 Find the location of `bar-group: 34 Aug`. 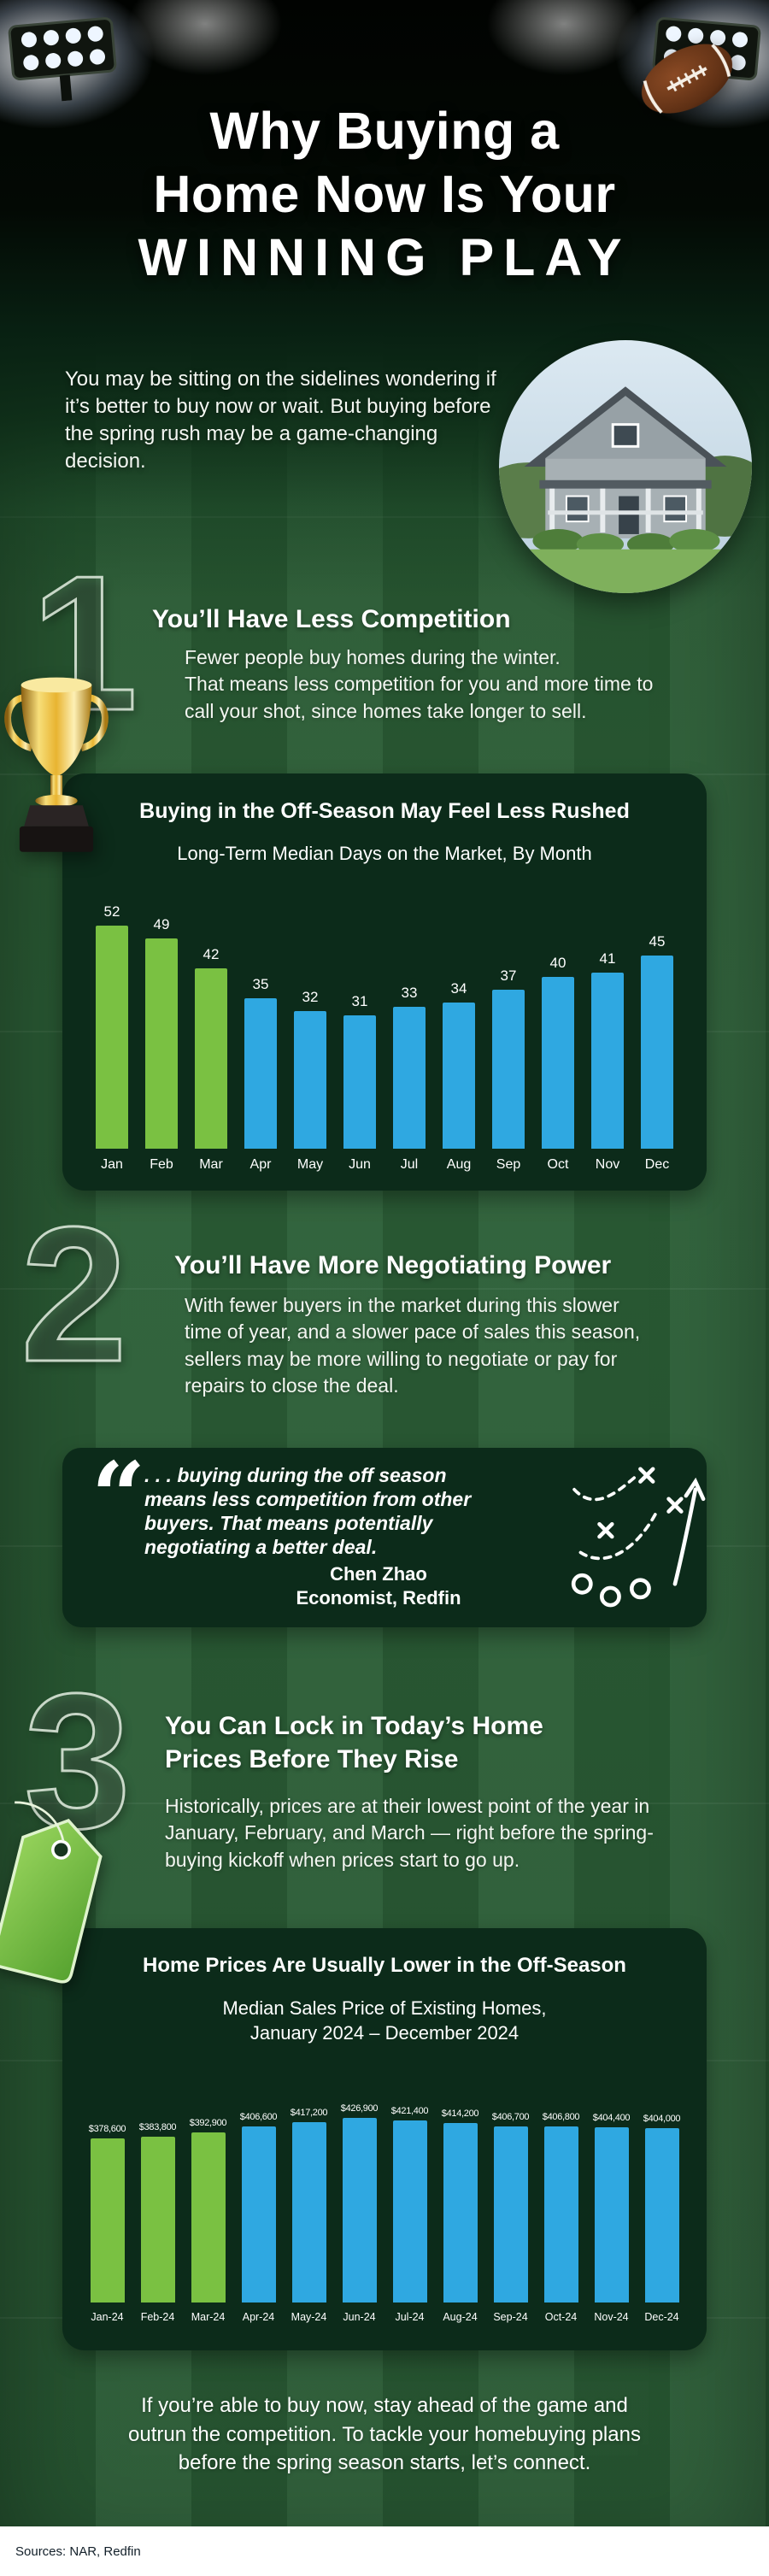

bar-group: 34 Aug is located at coordinates (459, 1076).